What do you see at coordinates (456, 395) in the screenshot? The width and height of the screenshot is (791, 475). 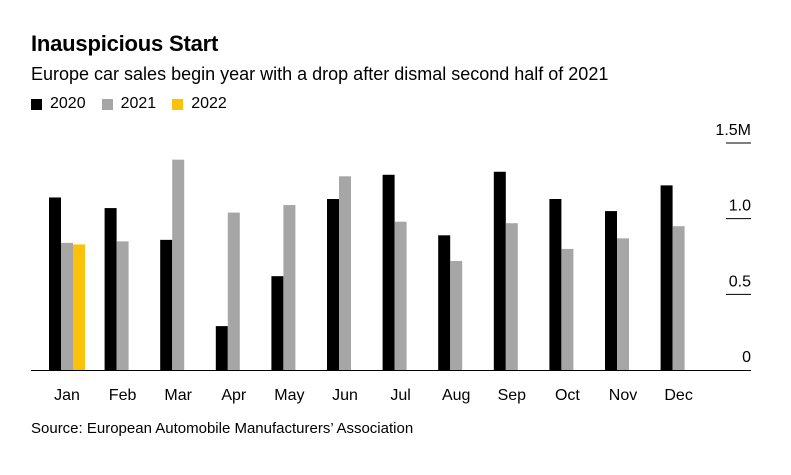 I see `x-tick-label: Aug` at bounding box center [456, 395].